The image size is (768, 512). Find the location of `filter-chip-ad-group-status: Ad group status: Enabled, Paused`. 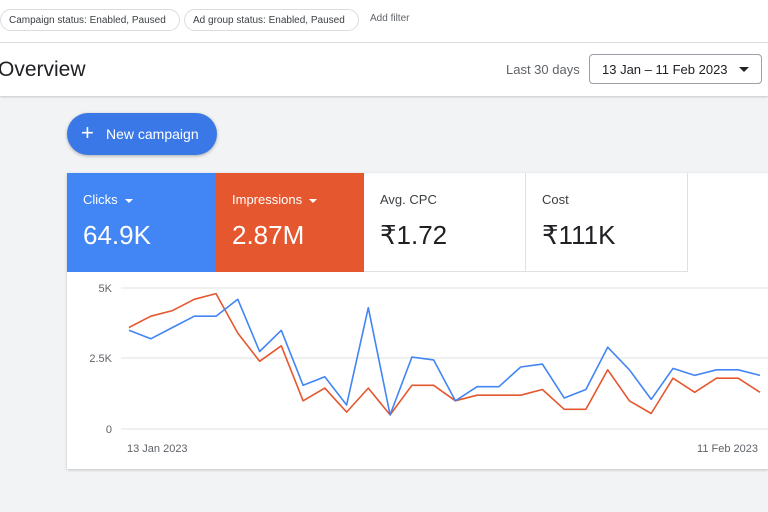

filter-chip-ad-group-status: Ad group status: Enabled, Paused is located at coordinates (271, 20).